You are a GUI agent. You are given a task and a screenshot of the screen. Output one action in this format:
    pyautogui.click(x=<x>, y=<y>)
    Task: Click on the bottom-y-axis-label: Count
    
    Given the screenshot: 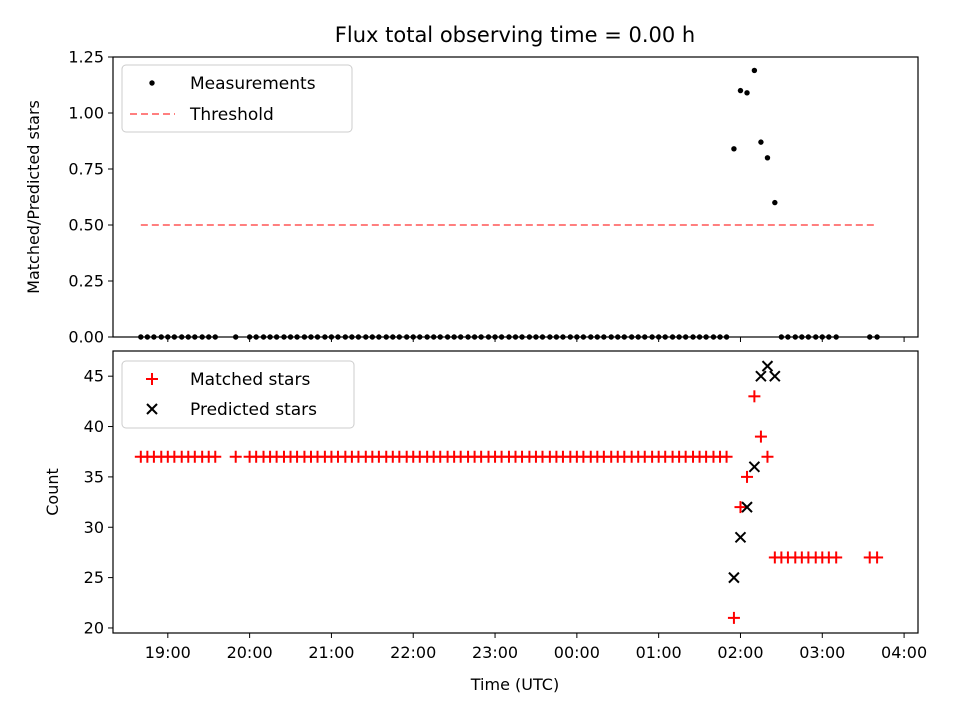 What is the action you would take?
    pyautogui.click(x=52, y=492)
    